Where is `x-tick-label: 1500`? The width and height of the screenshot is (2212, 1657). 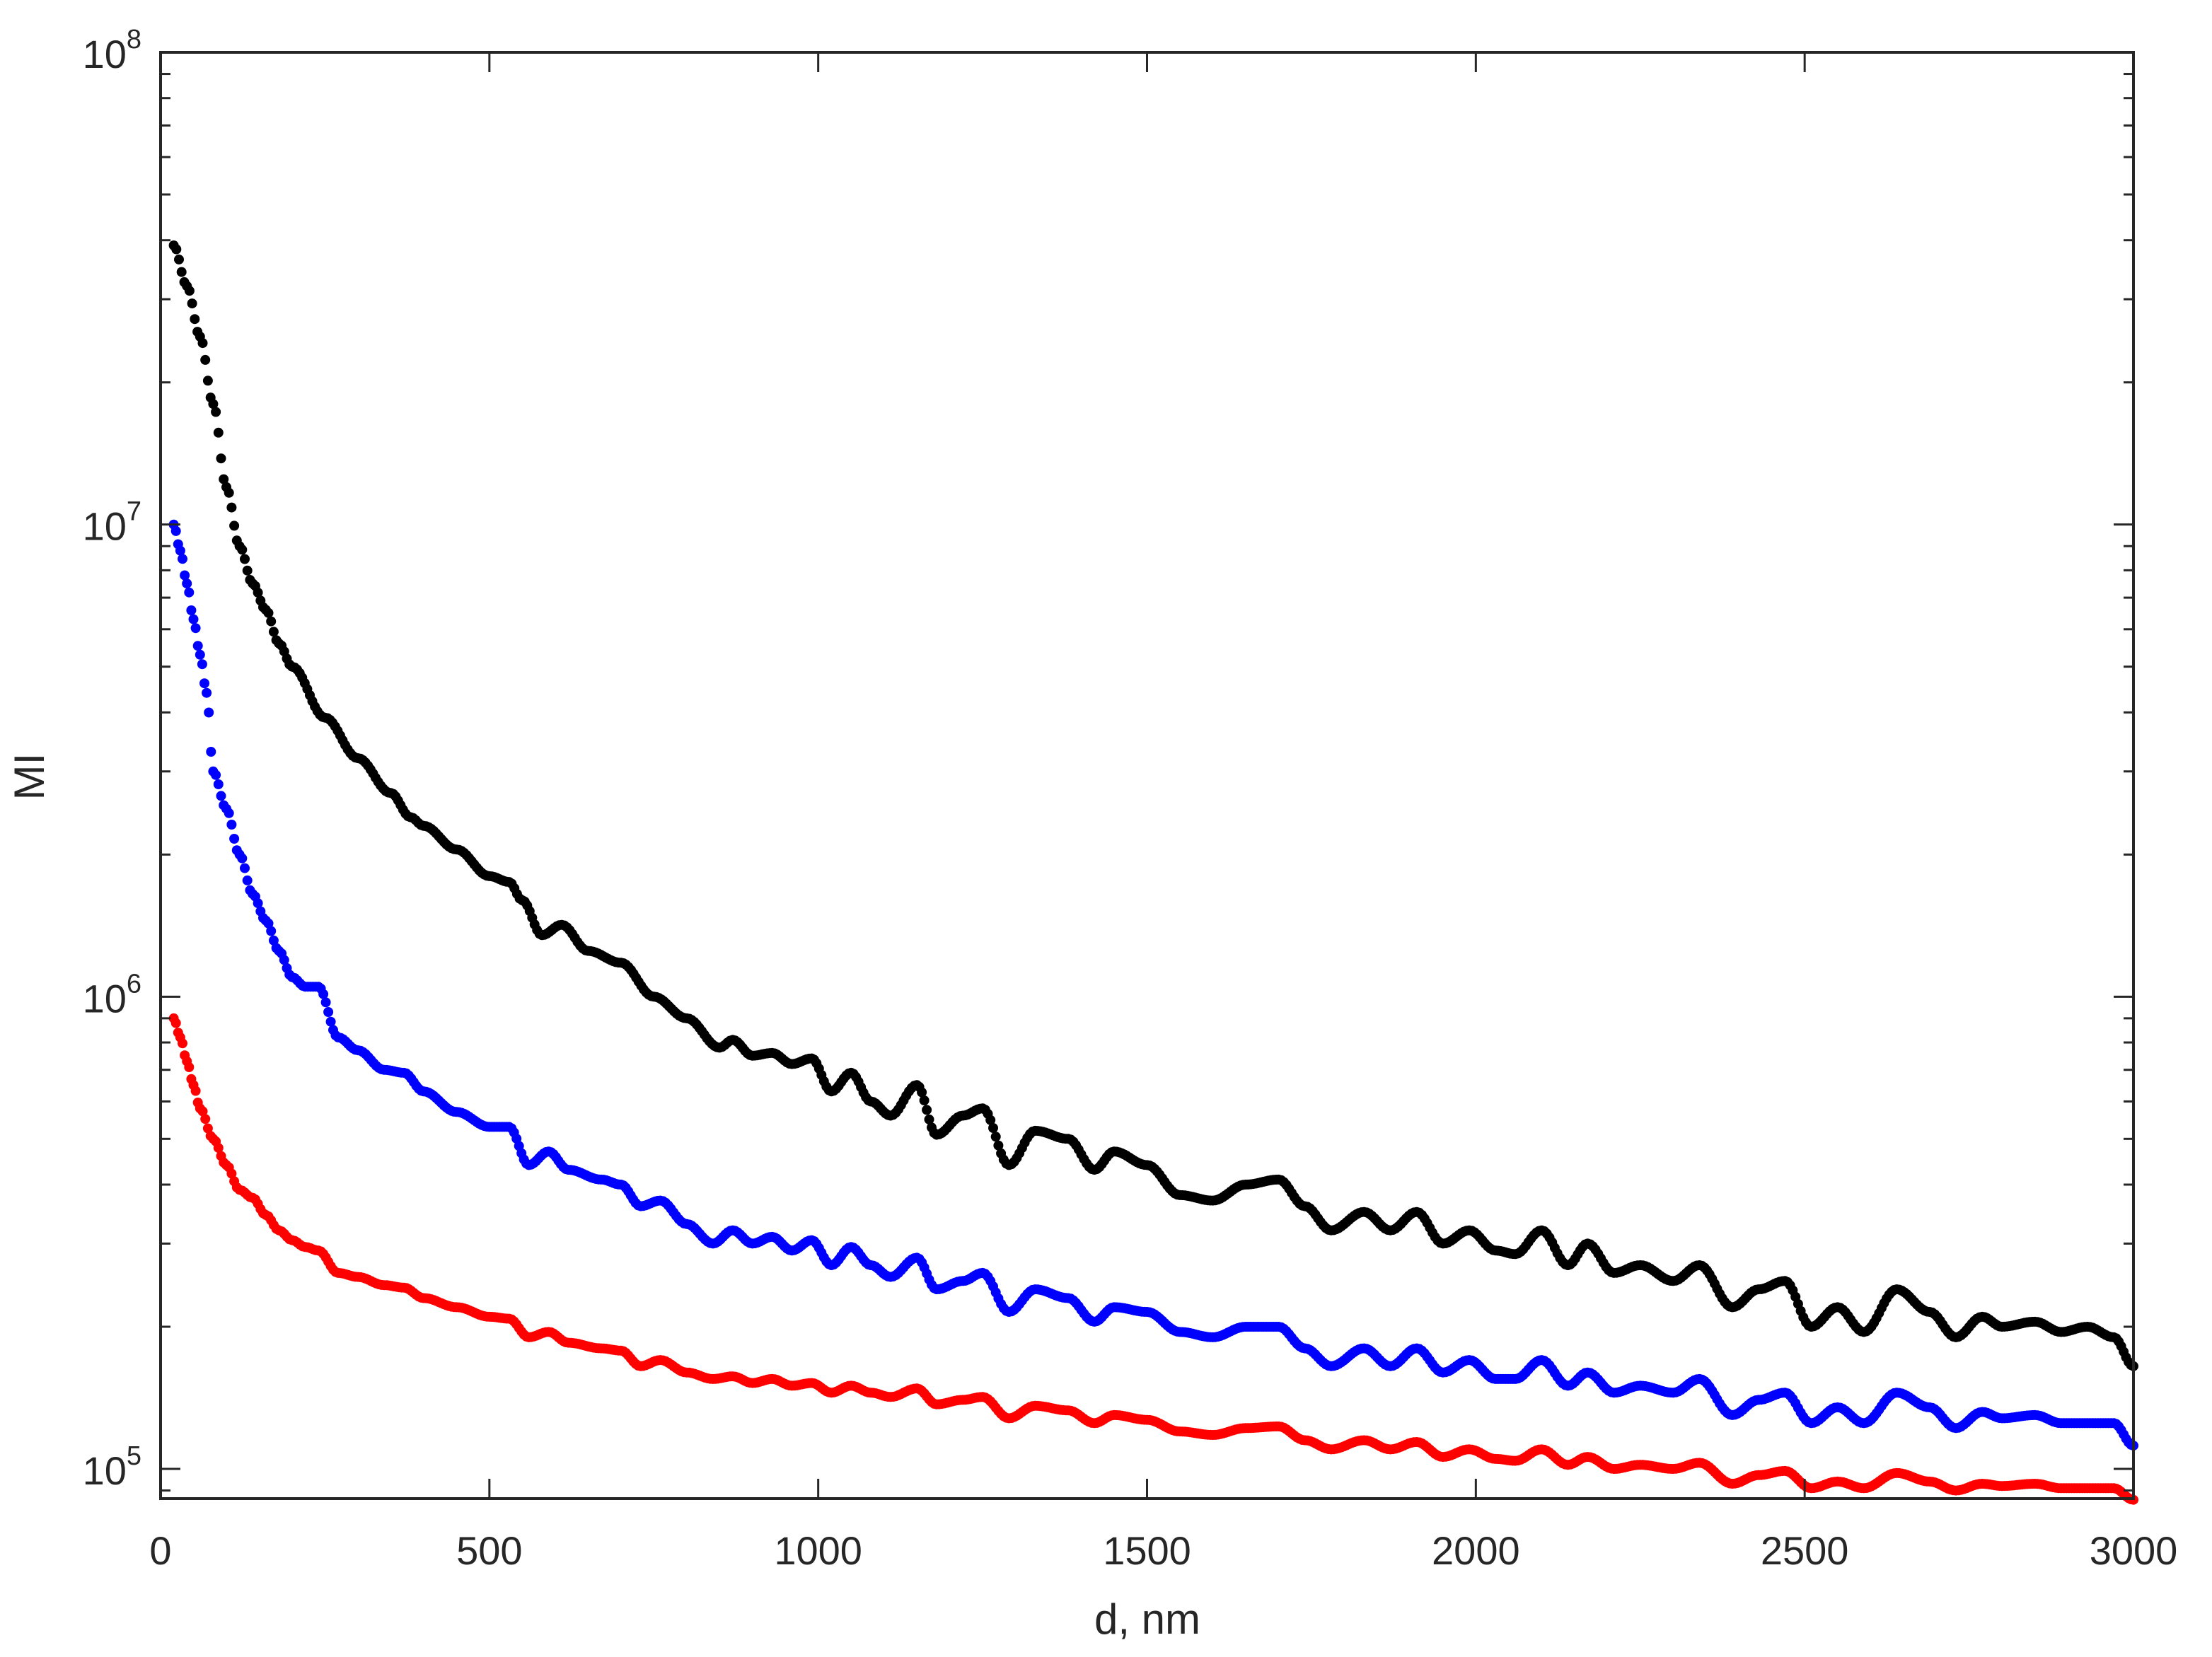
x-tick-label: 1500 is located at coordinates (1147, 1551).